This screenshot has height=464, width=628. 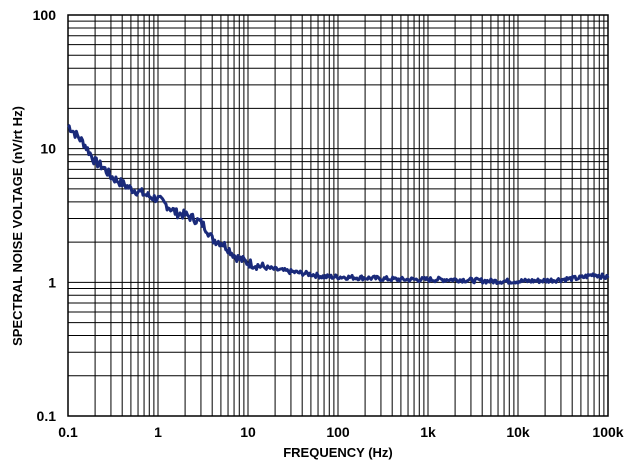 What do you see at coordinates (17, 226) in the screenshot?
I see `y-axis-label: SPECTRAL NOISE VOLTAGE (nV/rt Hz)` at bounding box center [17, 226].